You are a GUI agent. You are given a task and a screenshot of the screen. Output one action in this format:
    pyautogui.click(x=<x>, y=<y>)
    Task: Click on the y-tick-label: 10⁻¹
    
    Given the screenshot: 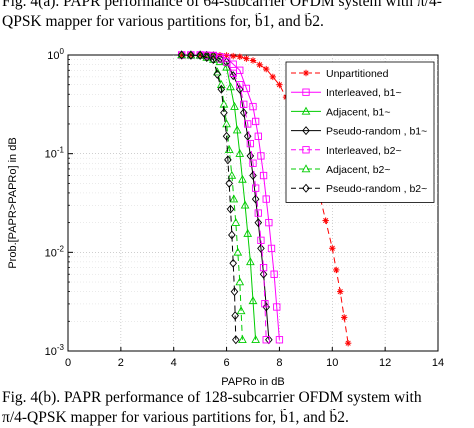 What is the action you would take?
    pyautogui.click(x=55, y=153)
    